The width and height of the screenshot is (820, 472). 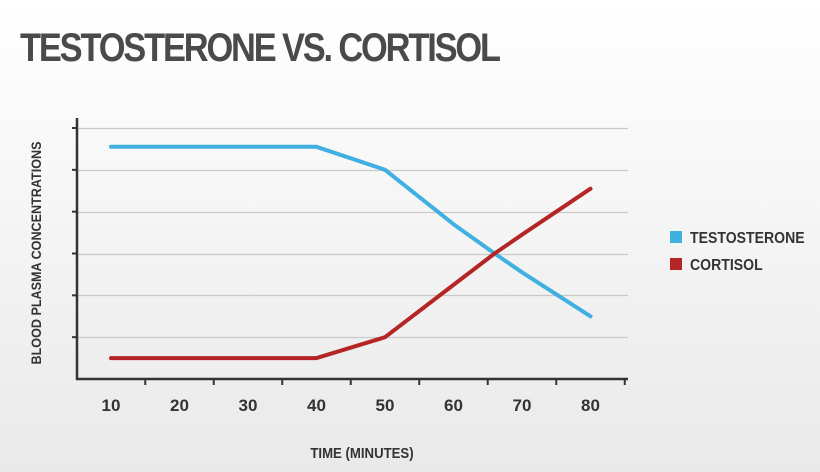 I want to click on x-tick-label: 30, so click(x=248, y=405).